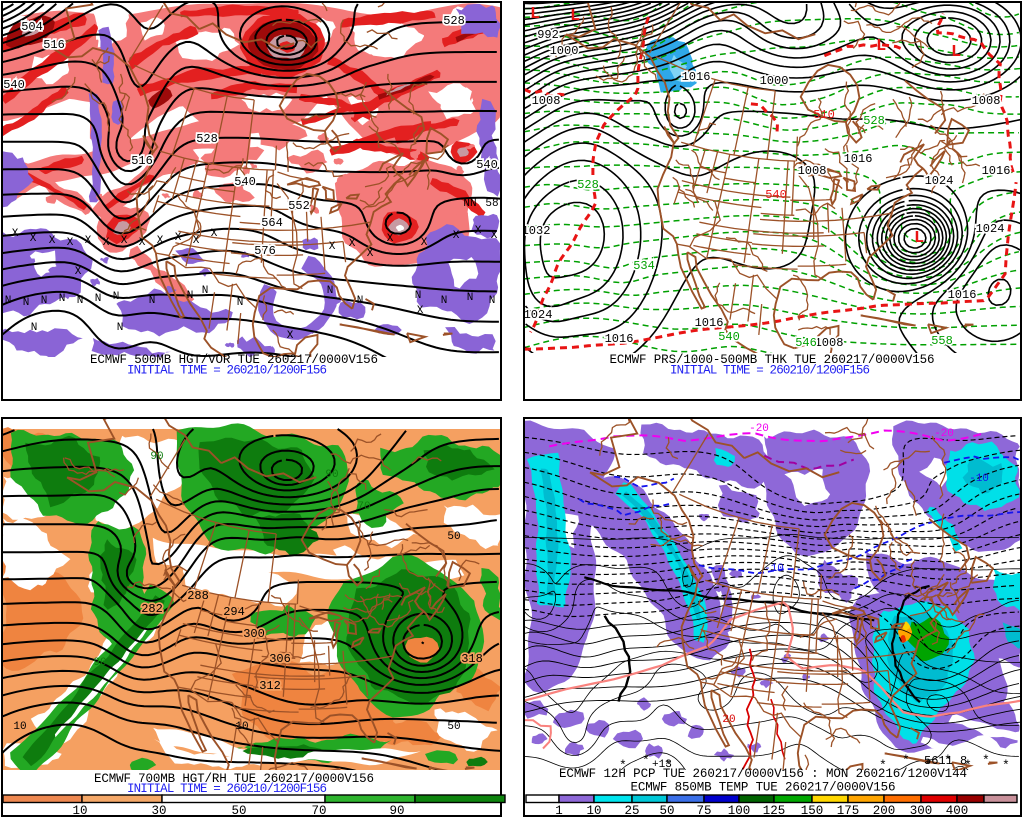 The width and height of the screenshot is (1024, 824). Describe the element at coordinates (158, 811) in the screenshot. I see `svg-text: 30` at that location.